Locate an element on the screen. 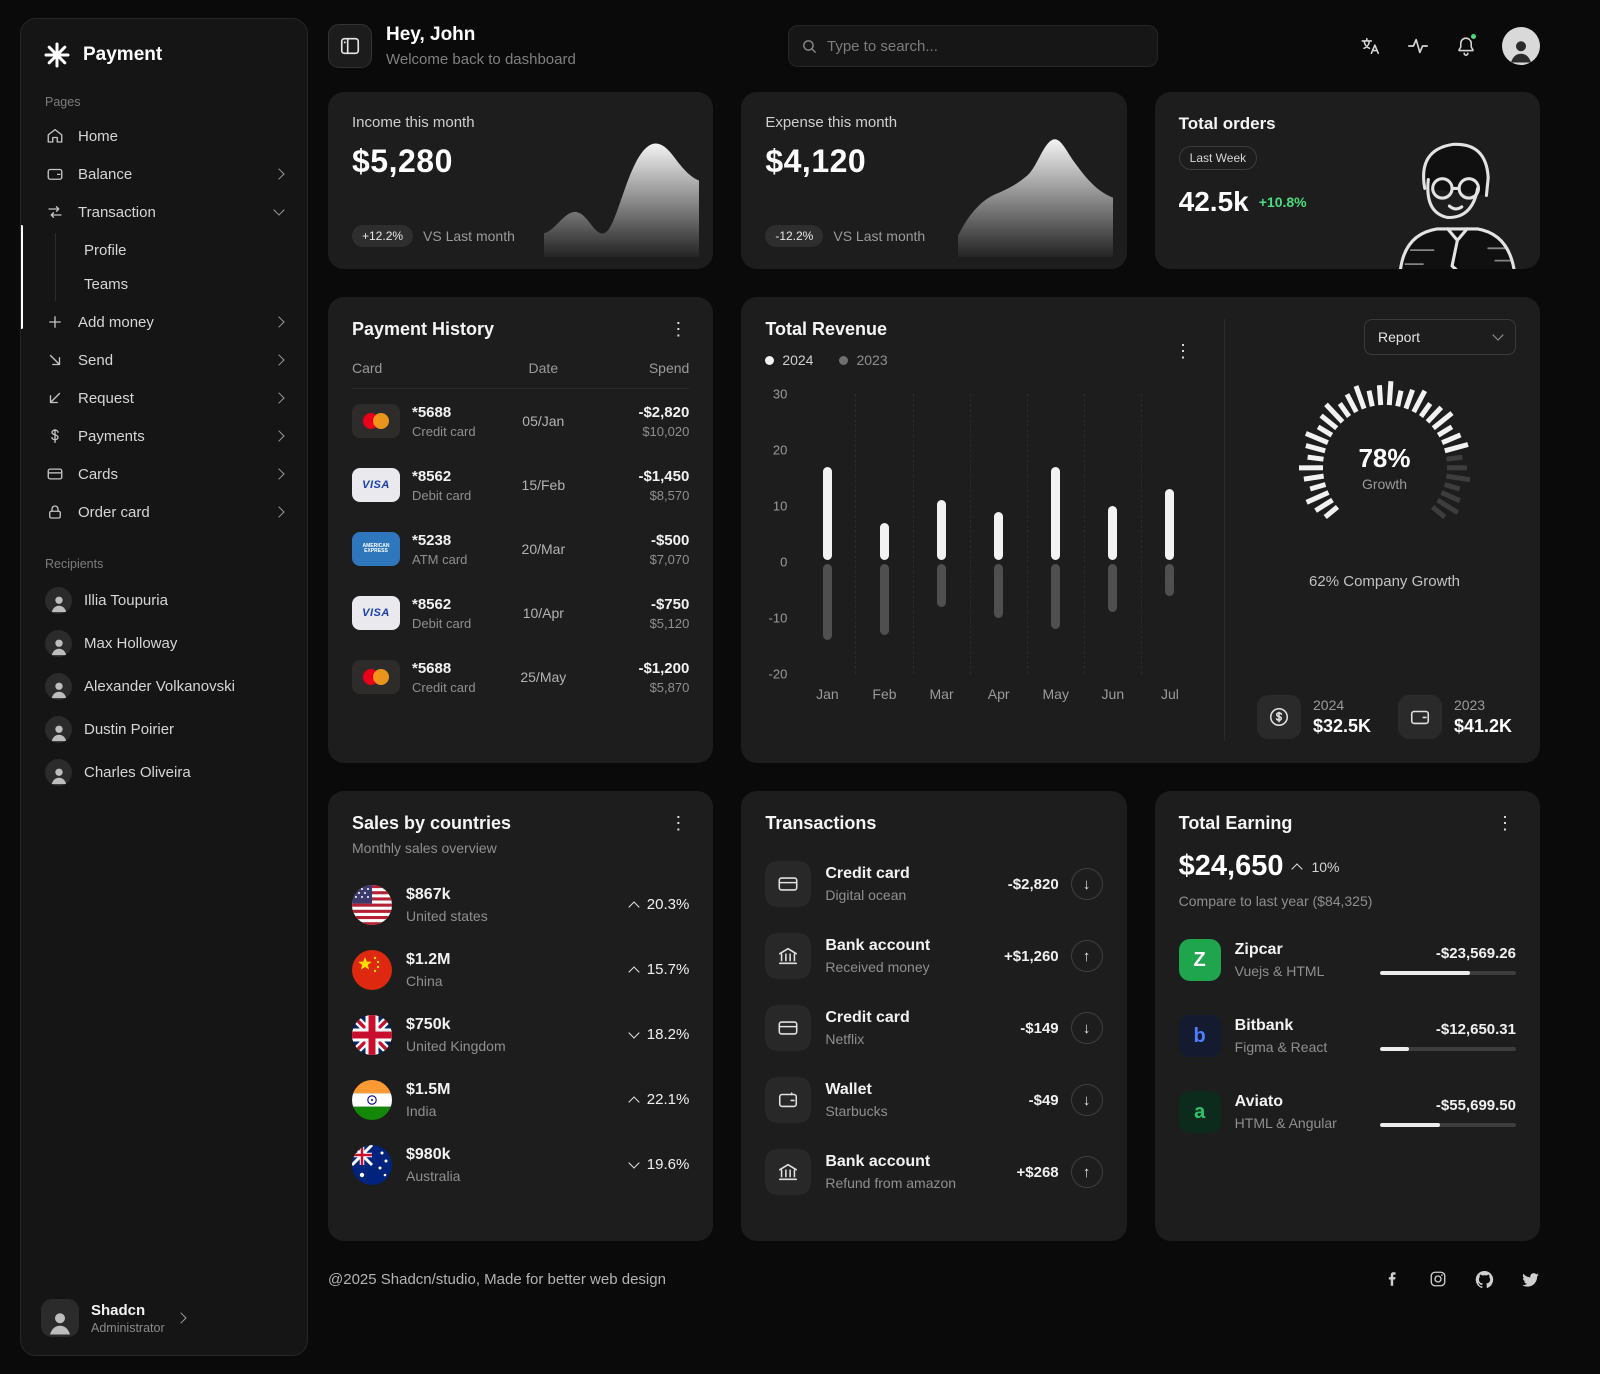 The width and height of the screenshot is (1600, 1374). app-title: Payment is located at coordinates (123, 54).